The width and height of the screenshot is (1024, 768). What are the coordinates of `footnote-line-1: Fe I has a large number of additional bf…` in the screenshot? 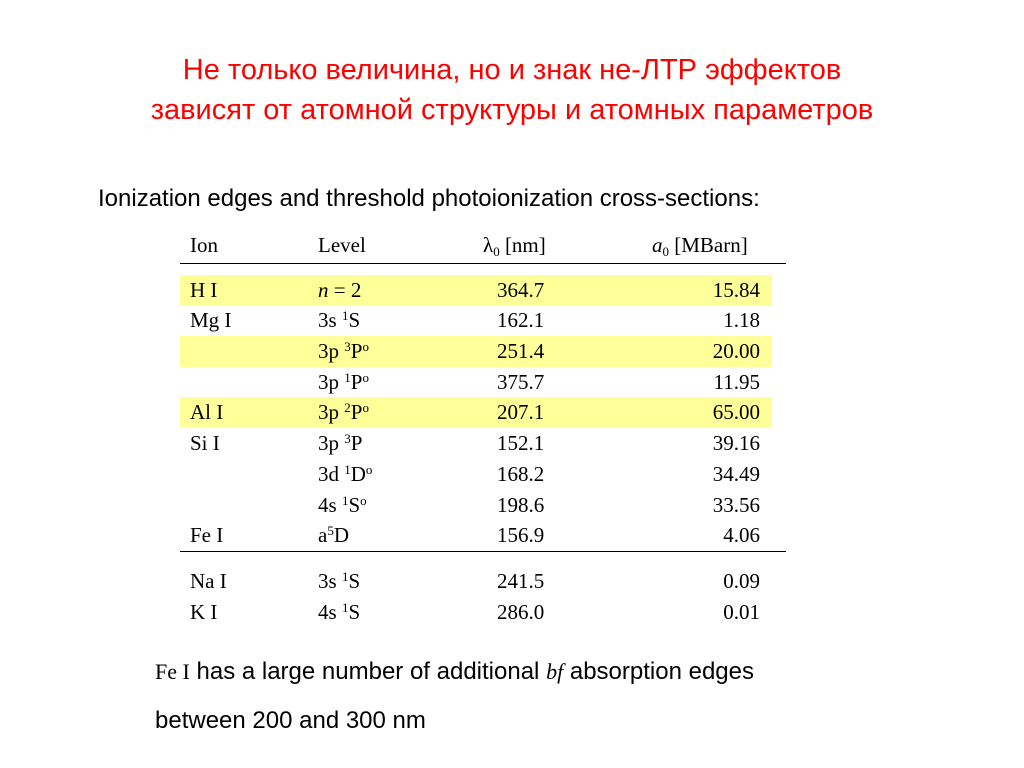 It's located at (454, 672).